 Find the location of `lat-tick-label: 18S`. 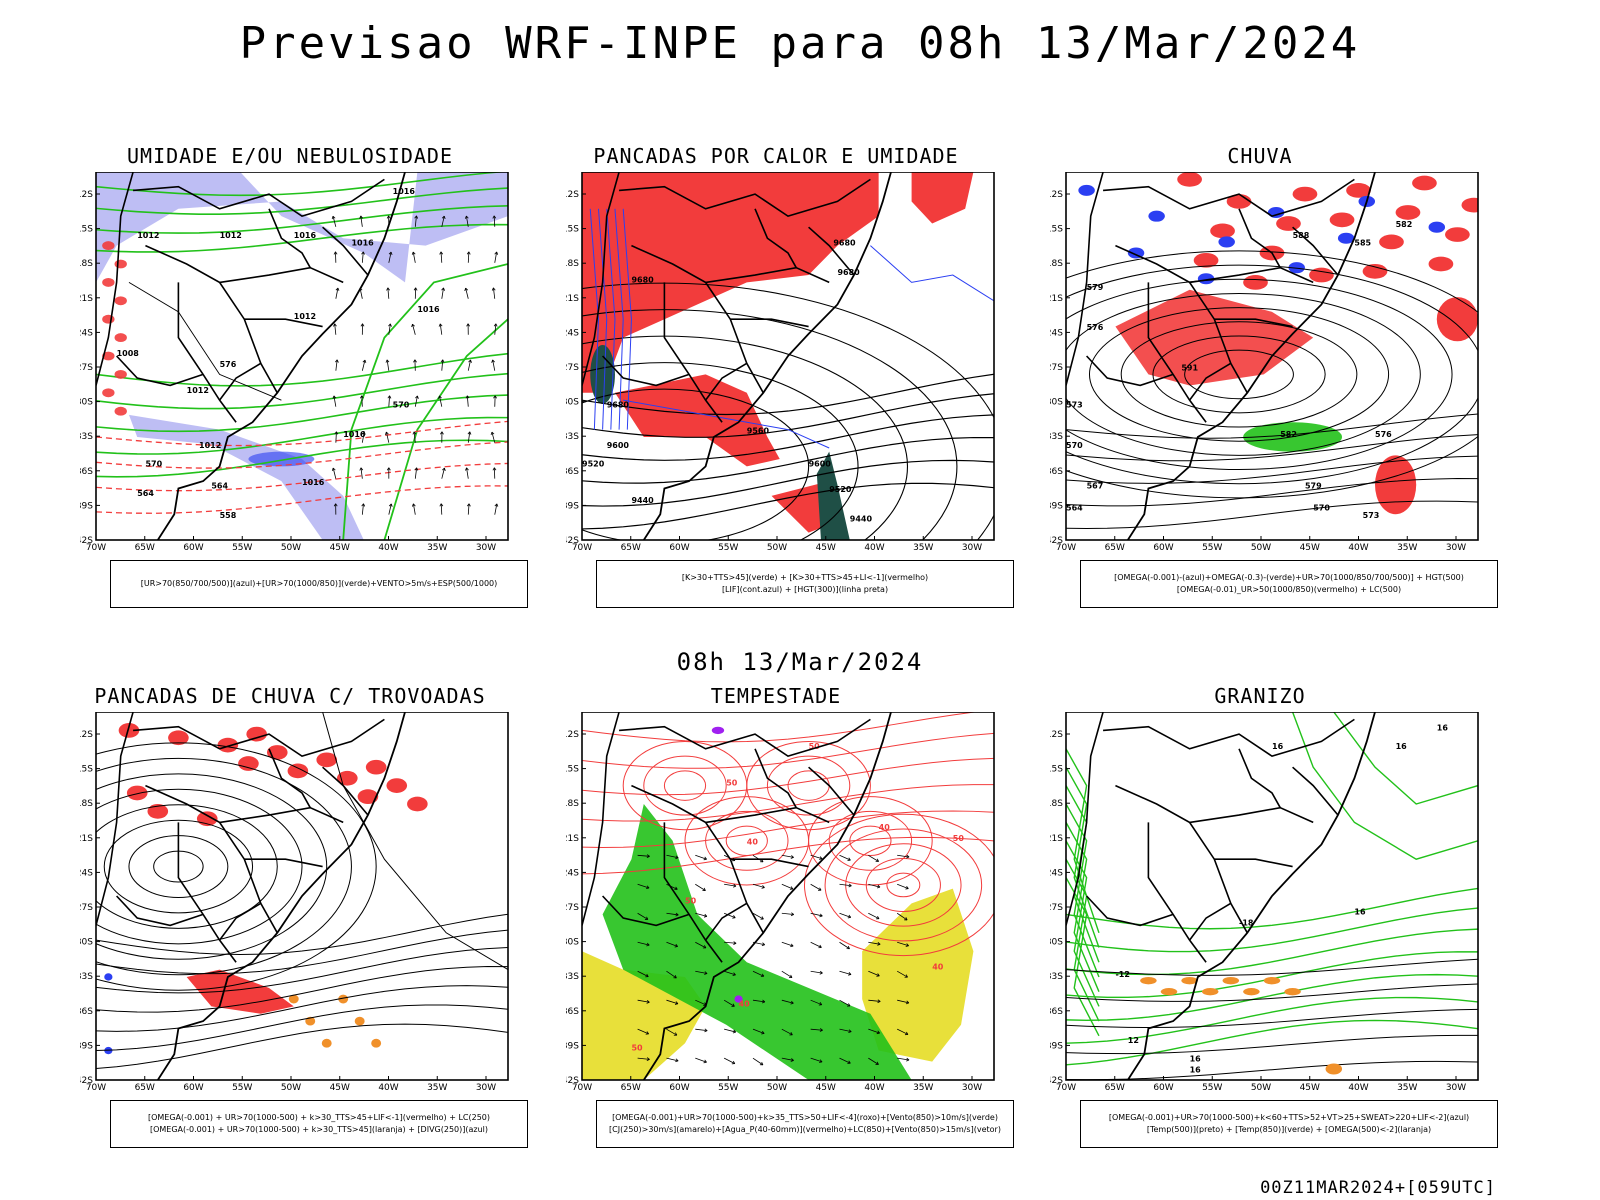

lat-tick-label: 18S is located at coordinates (1056, 264).